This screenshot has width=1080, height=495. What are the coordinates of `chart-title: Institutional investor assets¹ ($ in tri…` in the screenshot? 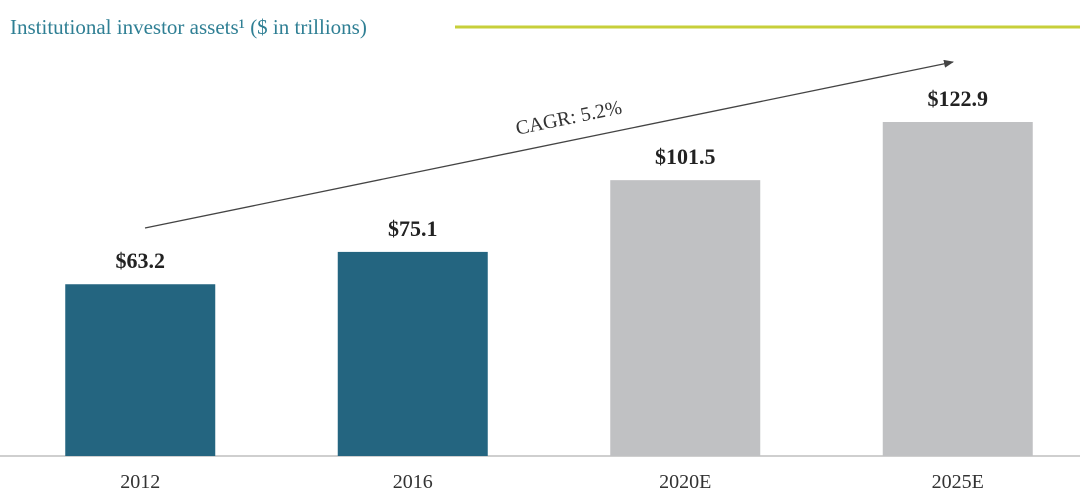 It's located at (188, 27).